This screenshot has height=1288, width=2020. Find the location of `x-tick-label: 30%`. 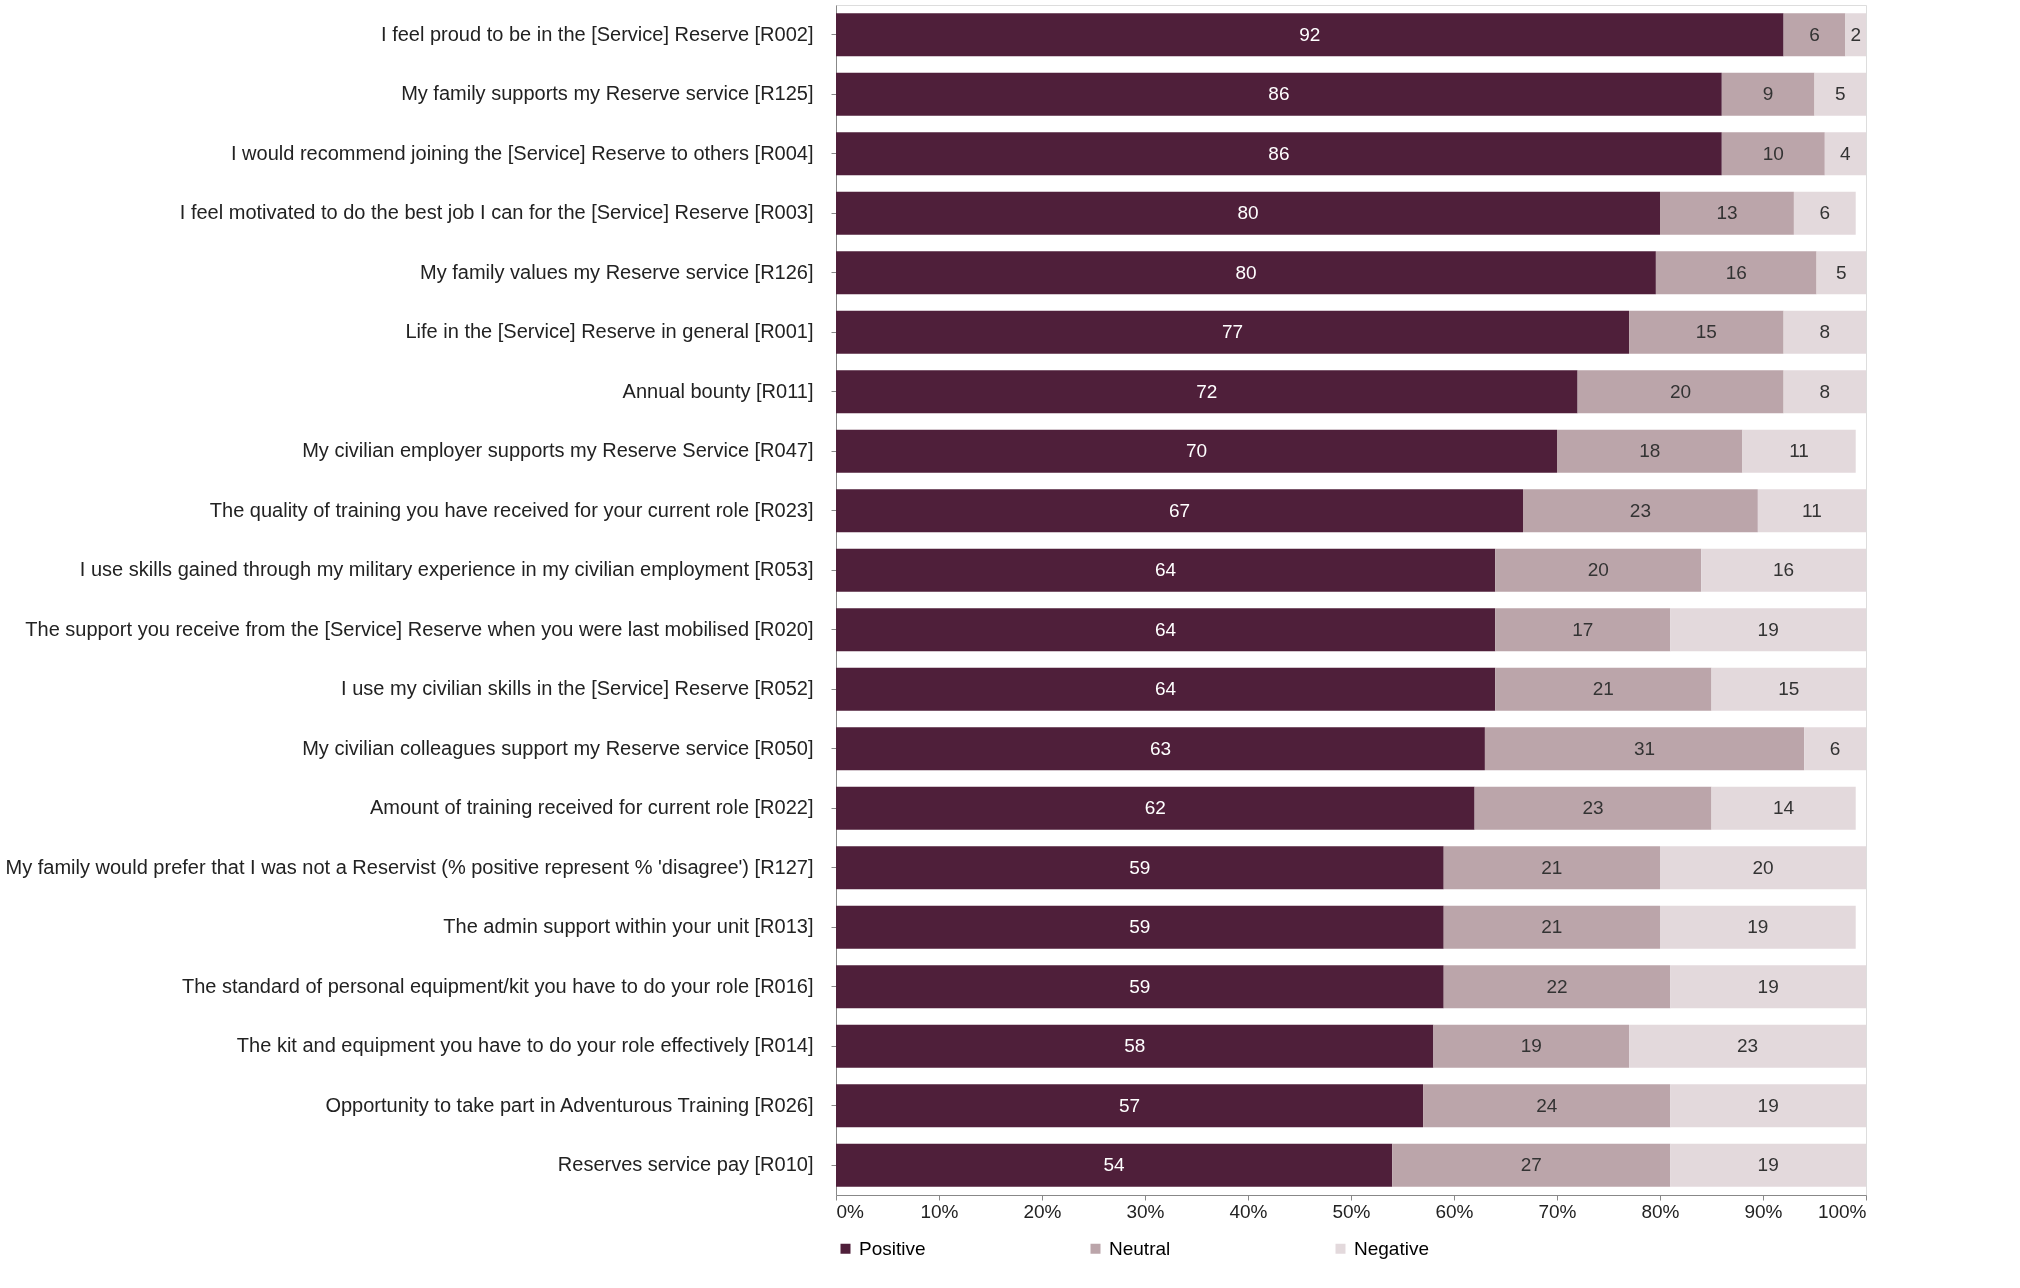

x-tick-label: 30% is located at coordinates (1145, 1211).